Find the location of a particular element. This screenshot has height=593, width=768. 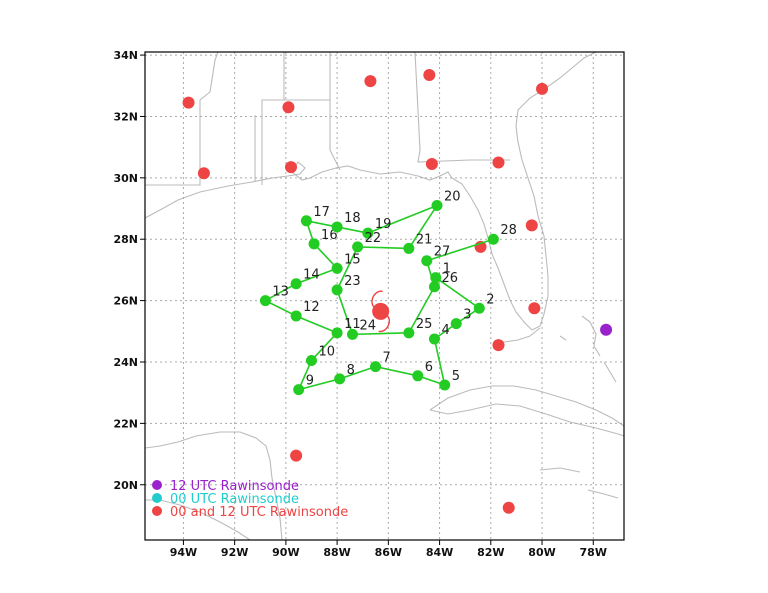

x-tick-label: 80W is located at coordinates (541, 552).